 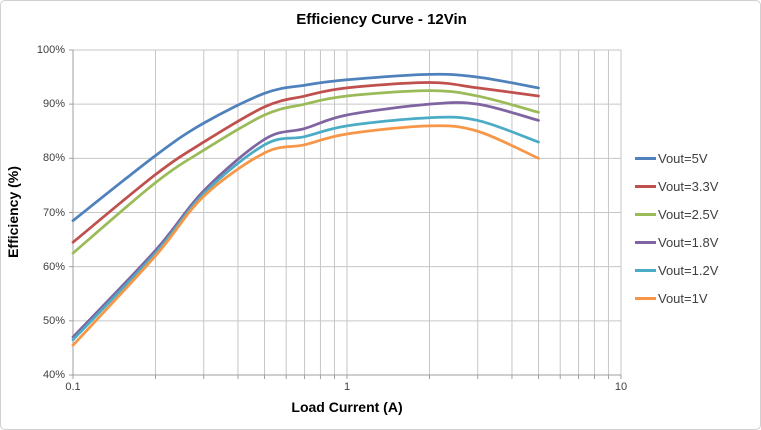 What do you see at coordinates (683, 298) in the screenshot?
I see `legend-label: Vout=1V` at bounding box center [683, 298].